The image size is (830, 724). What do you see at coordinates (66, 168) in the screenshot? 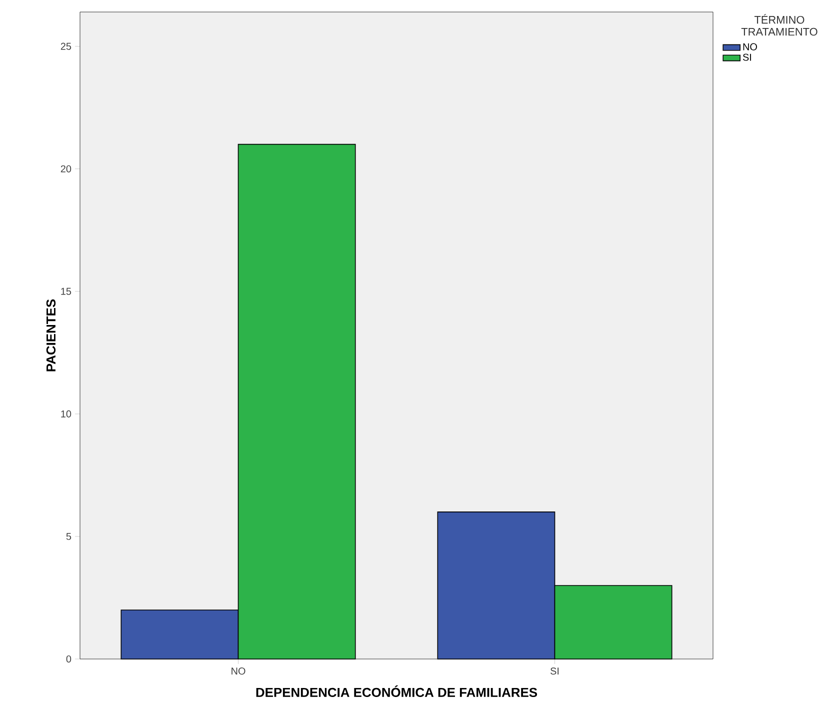
I see `y-tick-label: 20` at bounding box center [66, 168].